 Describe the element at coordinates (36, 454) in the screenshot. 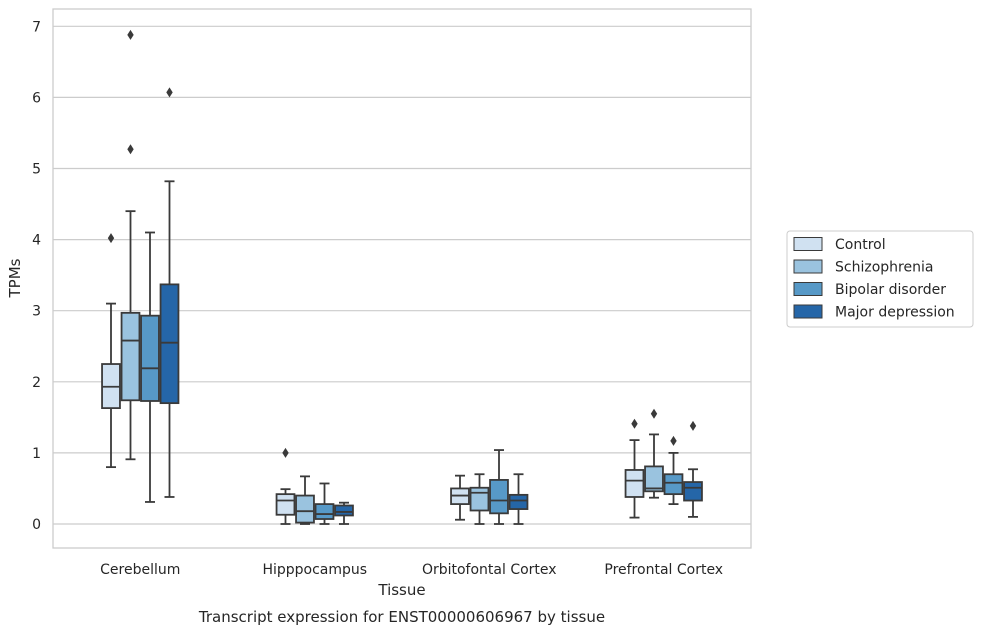

I see `y-tick-label: 1` at that location.